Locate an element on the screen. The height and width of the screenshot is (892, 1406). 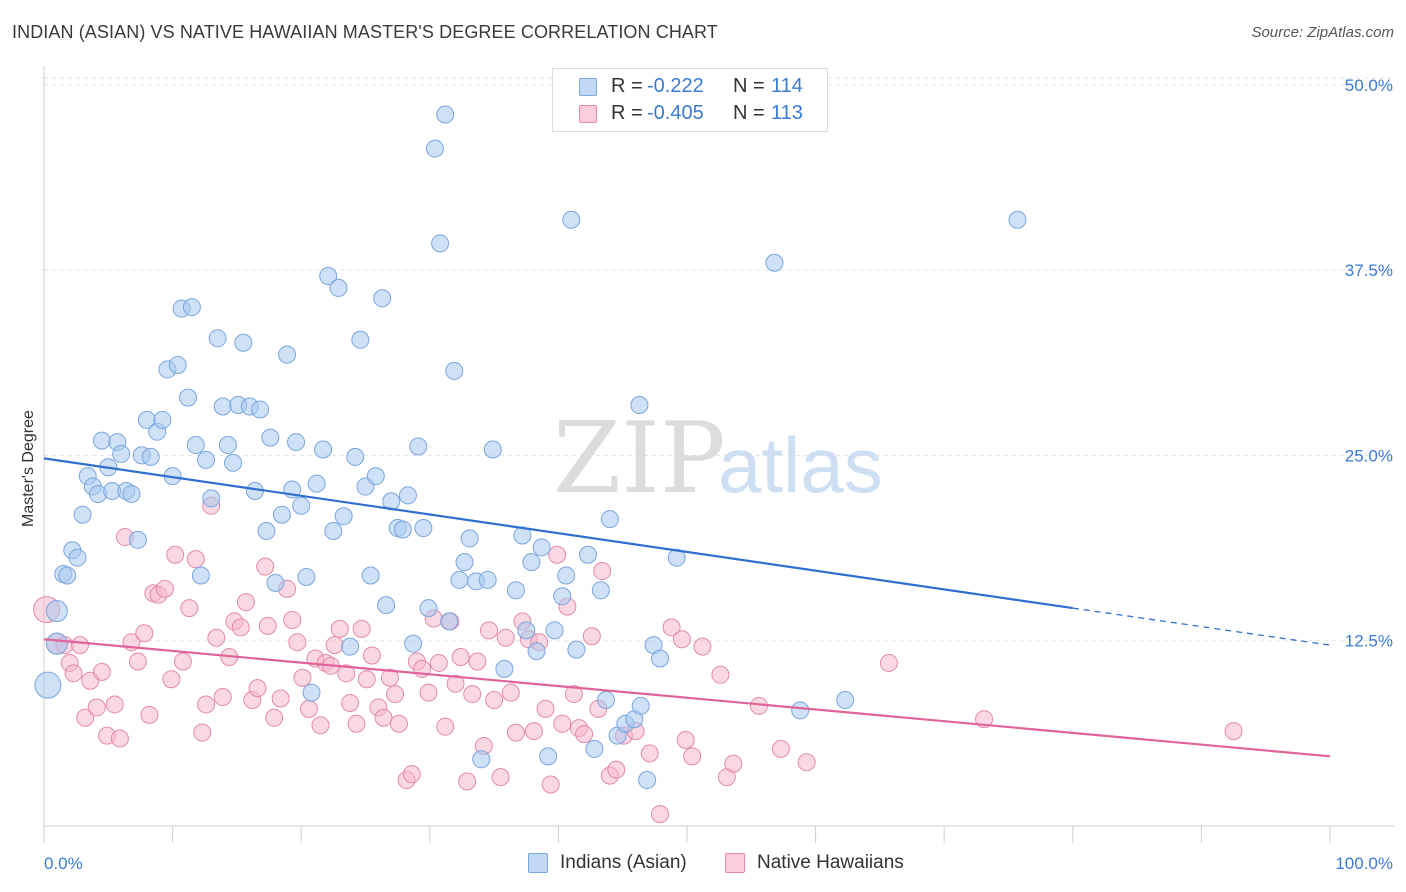
watermark: ZIP atlas is located at coordinates (718, 459).